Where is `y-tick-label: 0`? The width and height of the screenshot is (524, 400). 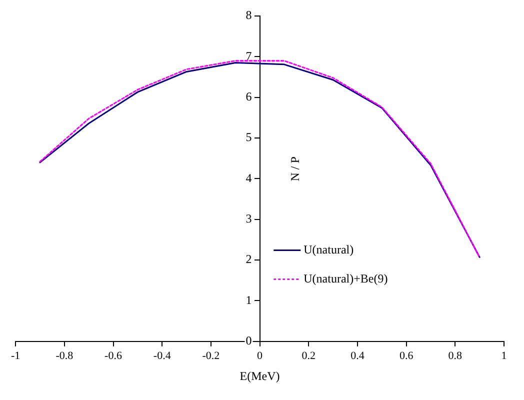 y-tick-label: 0 is located at coordinates (249, 341).